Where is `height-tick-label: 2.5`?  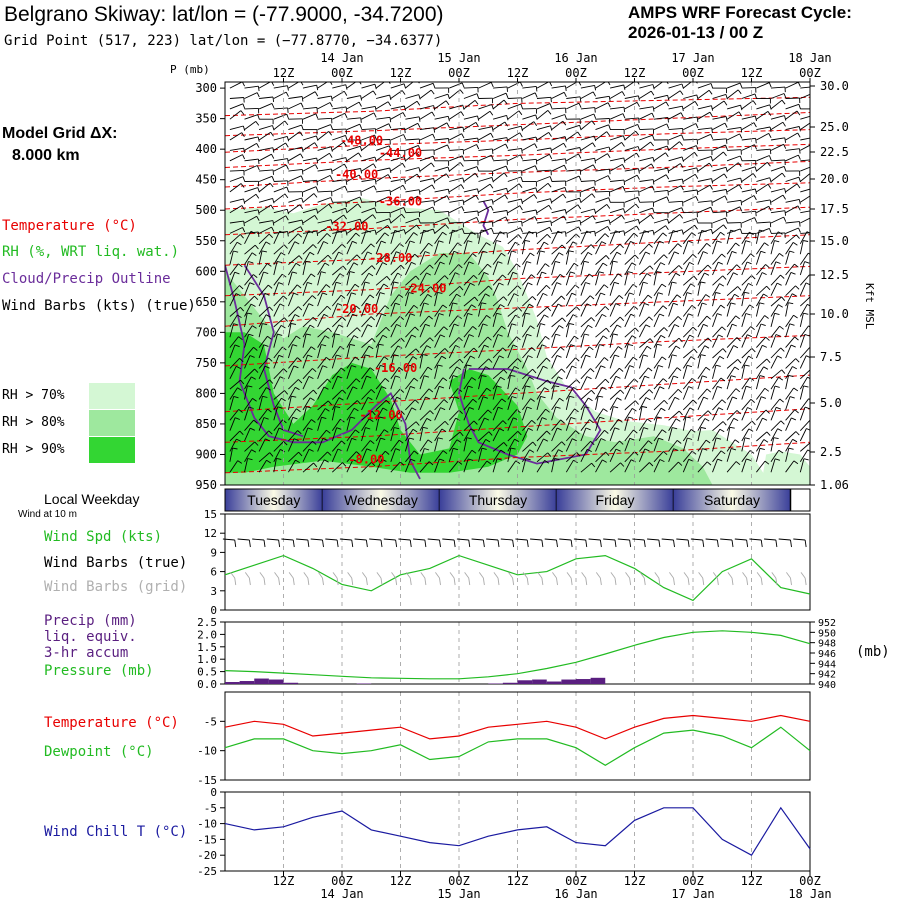
height-tick-label: 2.5 is located at coordinates (831, 452).